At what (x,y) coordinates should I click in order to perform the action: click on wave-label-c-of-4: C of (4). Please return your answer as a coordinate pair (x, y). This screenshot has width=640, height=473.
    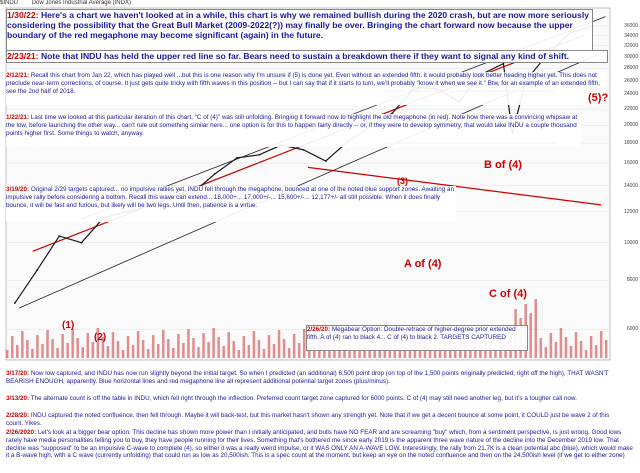
    Looking at the image, I should click on (508, 294).